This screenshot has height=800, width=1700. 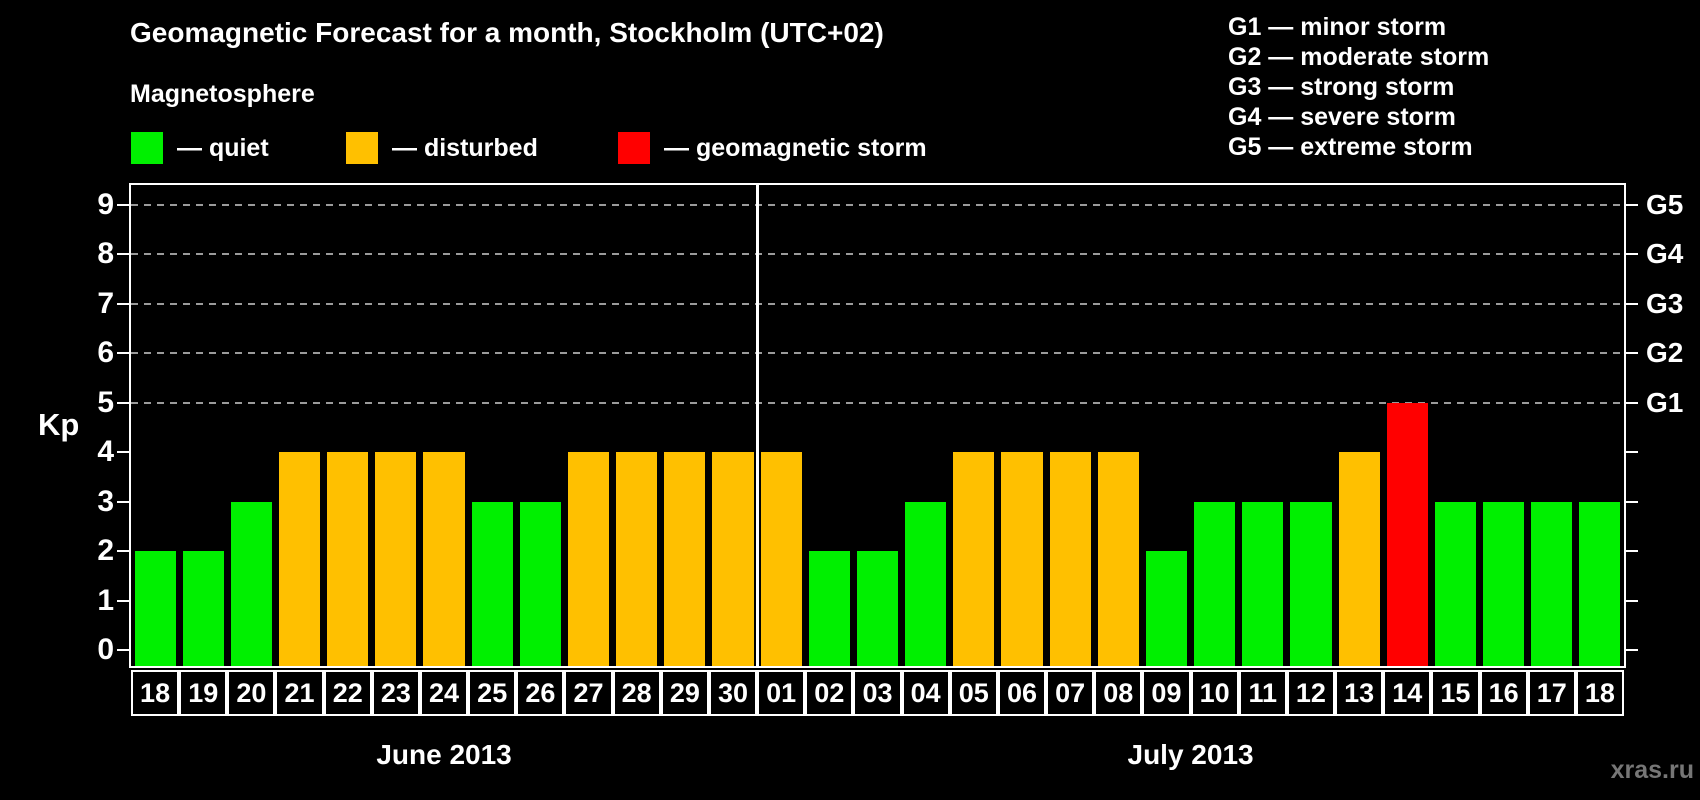 What do you see at coordinates (1407, 693) in the screenshot?
I see `day-label-14: 14` at bounding box center [1407, 693].